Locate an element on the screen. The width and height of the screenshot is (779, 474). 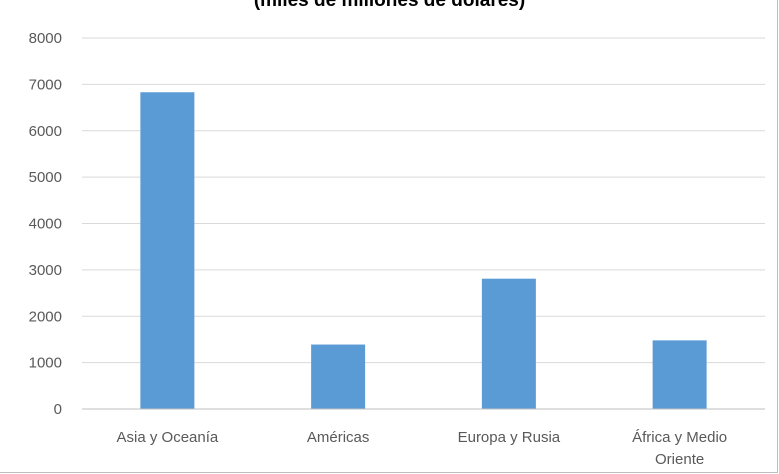
y-axis-tick-labels: 0 1000 2000 3000 4000 5000 6000 7000 8000 is located at coordinates (45, 224).